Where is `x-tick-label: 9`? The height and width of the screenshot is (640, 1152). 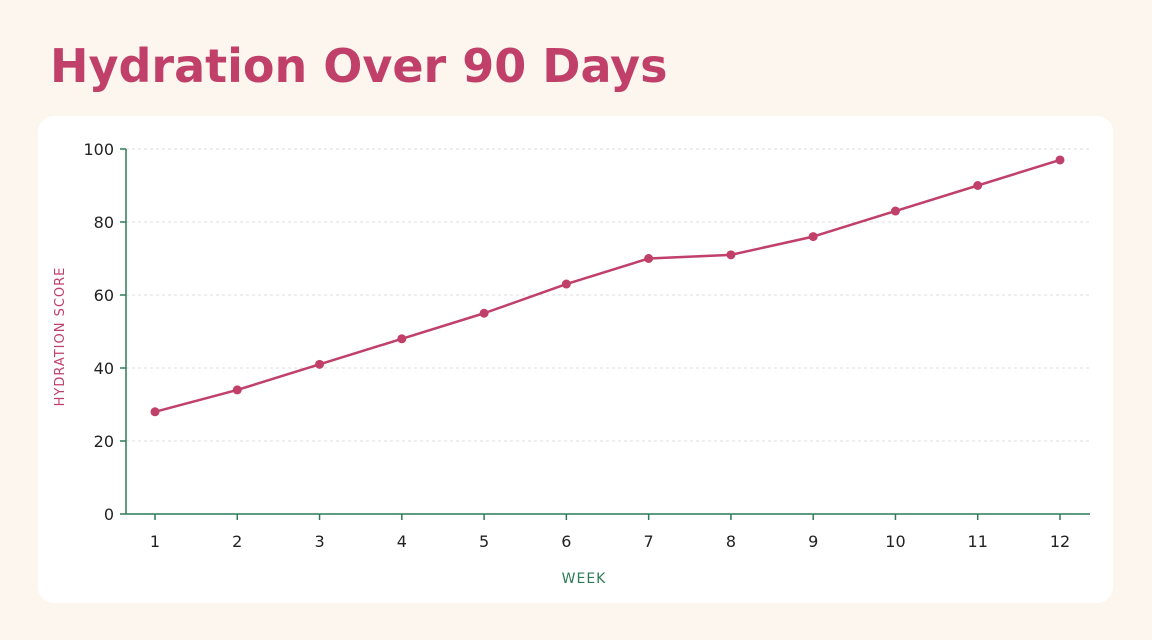 x-tick-label: 9 is located at coordinates (813, 541).